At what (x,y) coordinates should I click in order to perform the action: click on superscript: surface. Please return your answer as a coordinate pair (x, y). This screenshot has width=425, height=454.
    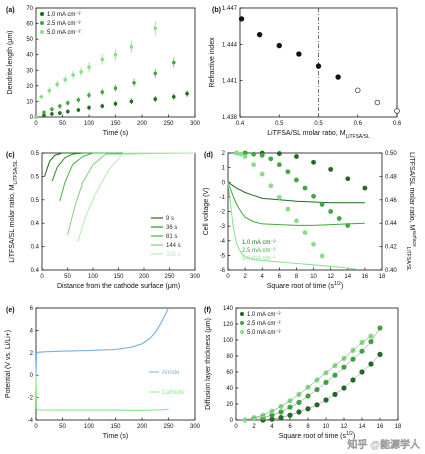
    Looking at the image, I should click on (414, 238).